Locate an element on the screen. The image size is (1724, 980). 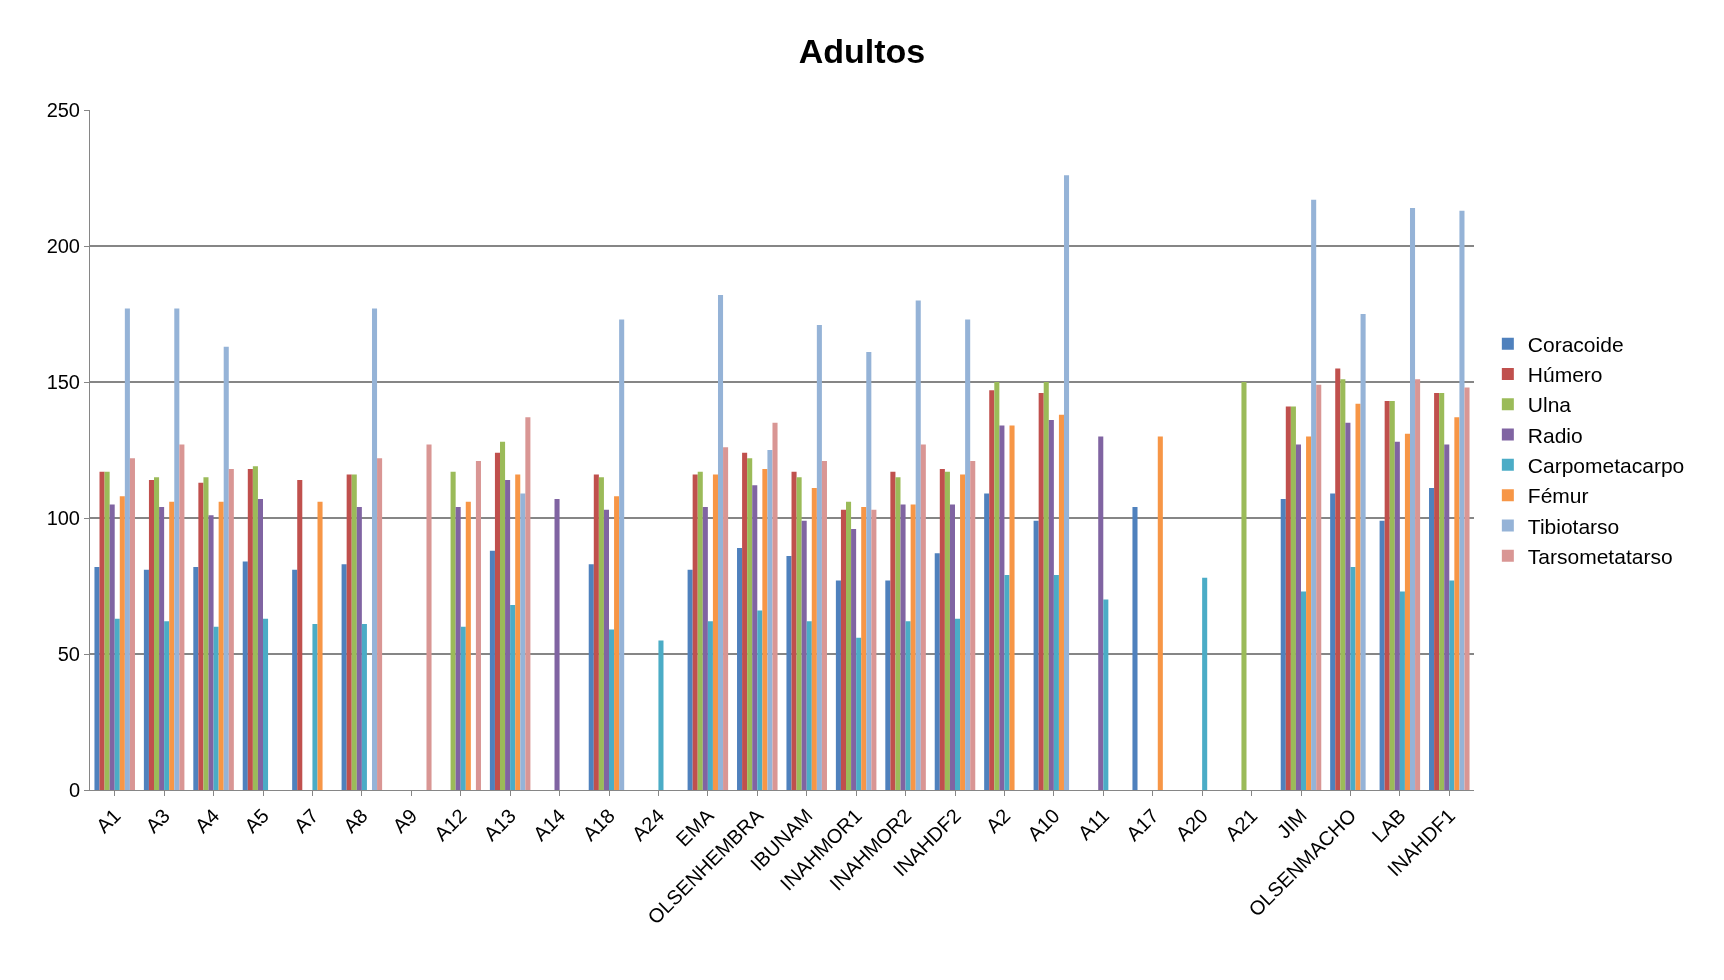
x-tick-label: A3 is located at coordinates (158, 821).